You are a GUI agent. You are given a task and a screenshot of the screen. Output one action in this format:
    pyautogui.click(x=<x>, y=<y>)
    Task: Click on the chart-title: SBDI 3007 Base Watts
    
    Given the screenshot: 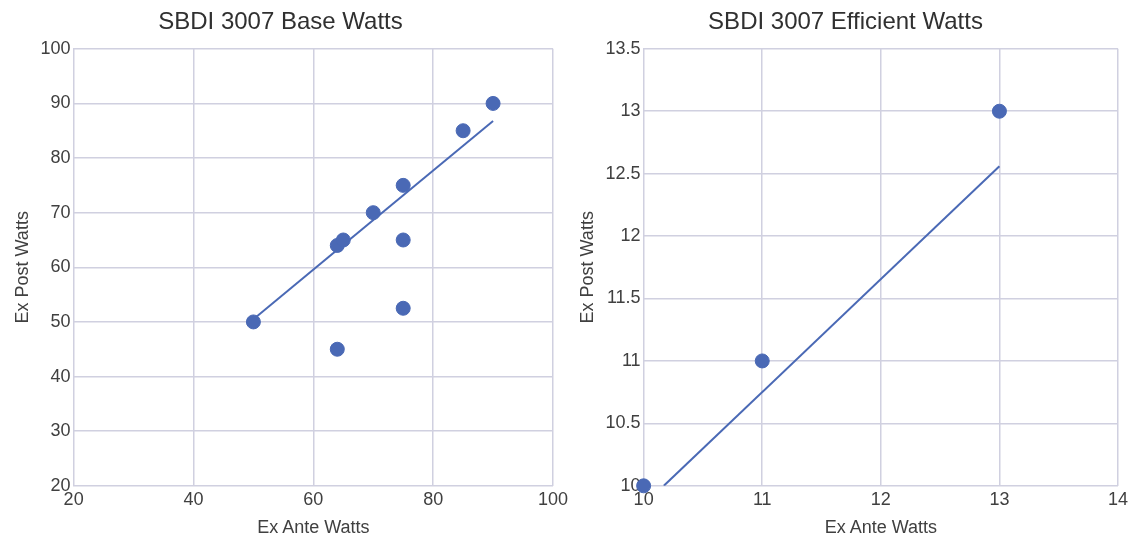 What is the action you would take?
    pyautogui.click(x=280, y=21)
    